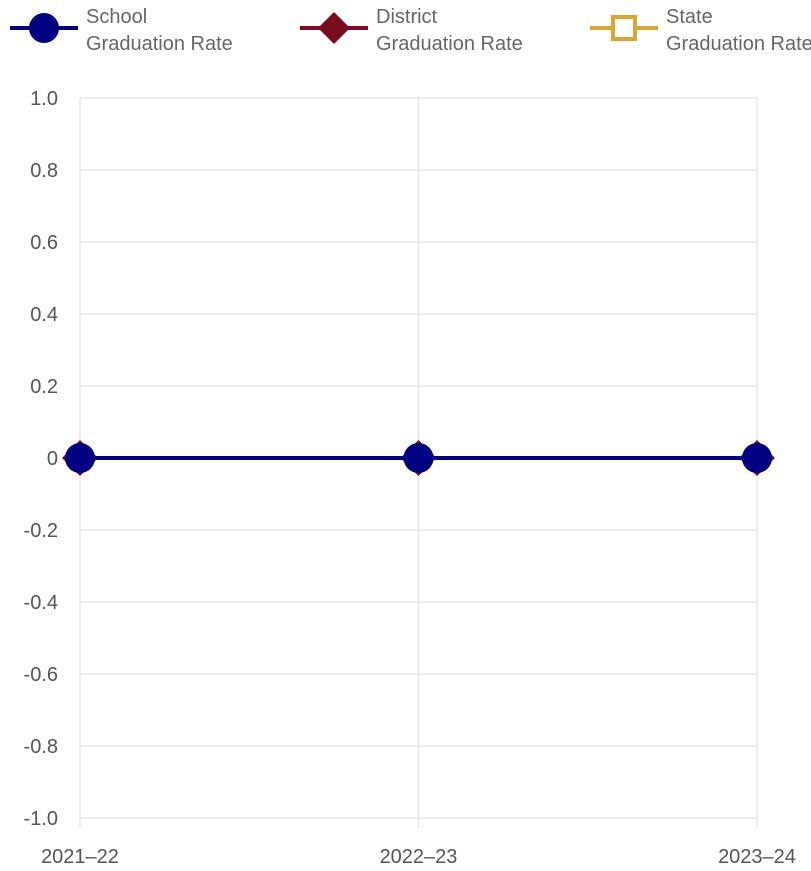  I want to click on legend-item-district: District Graduation Rate, so click(432, 31).